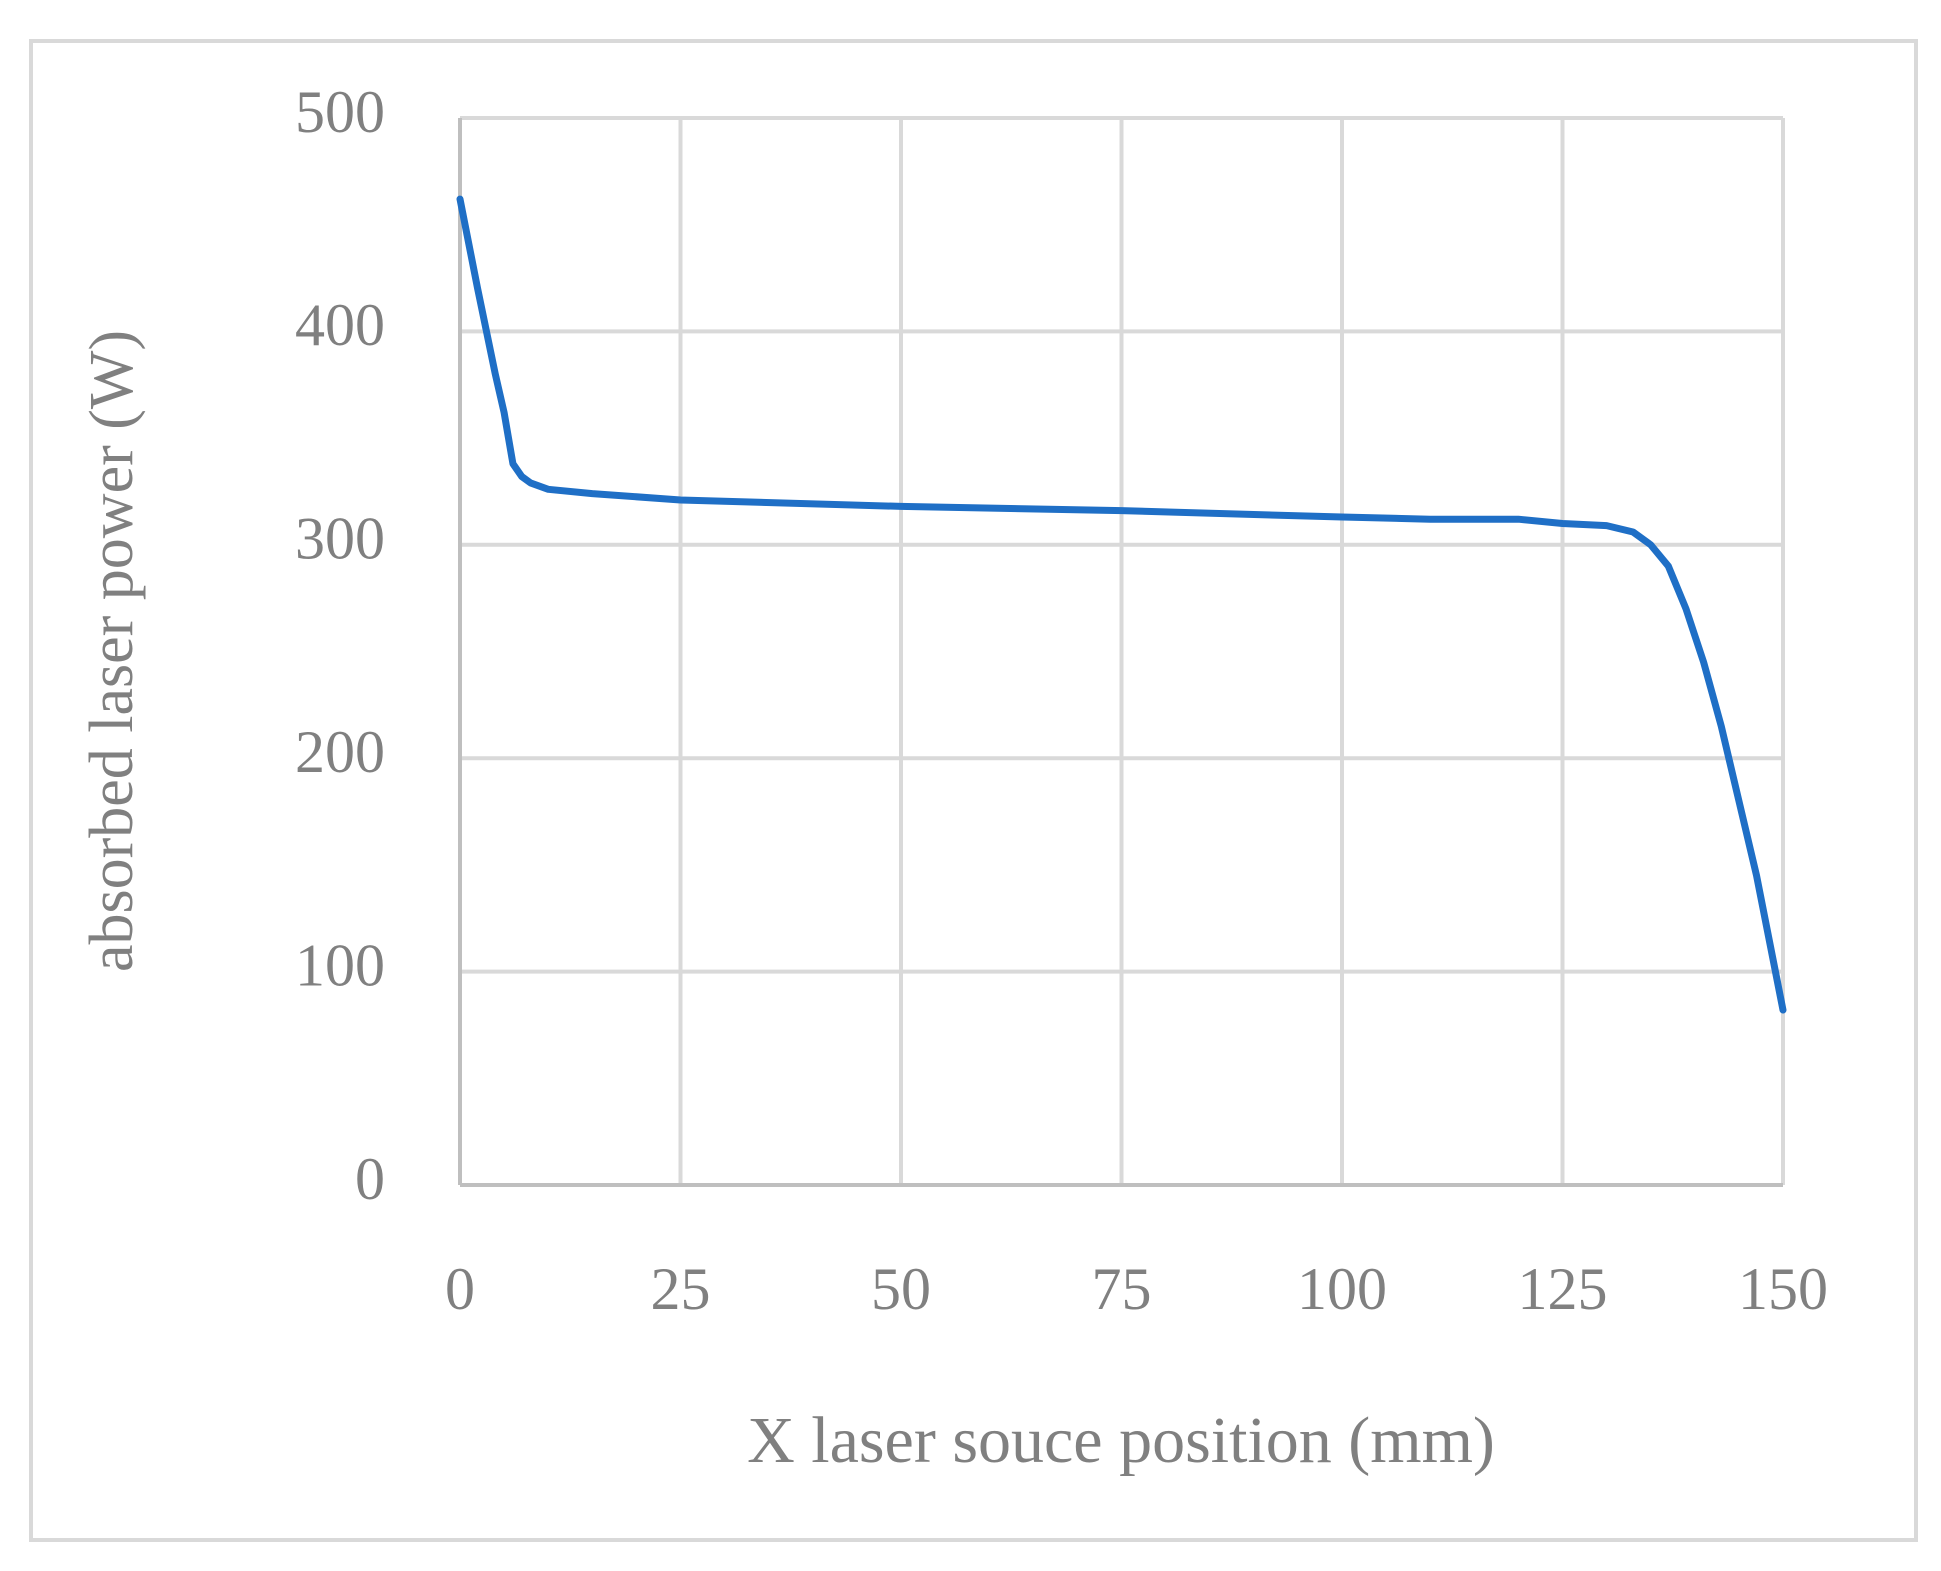 This screenshot has height=1571, width=1941. I want to click on x-tick-label: 0, so click(460, 1289).